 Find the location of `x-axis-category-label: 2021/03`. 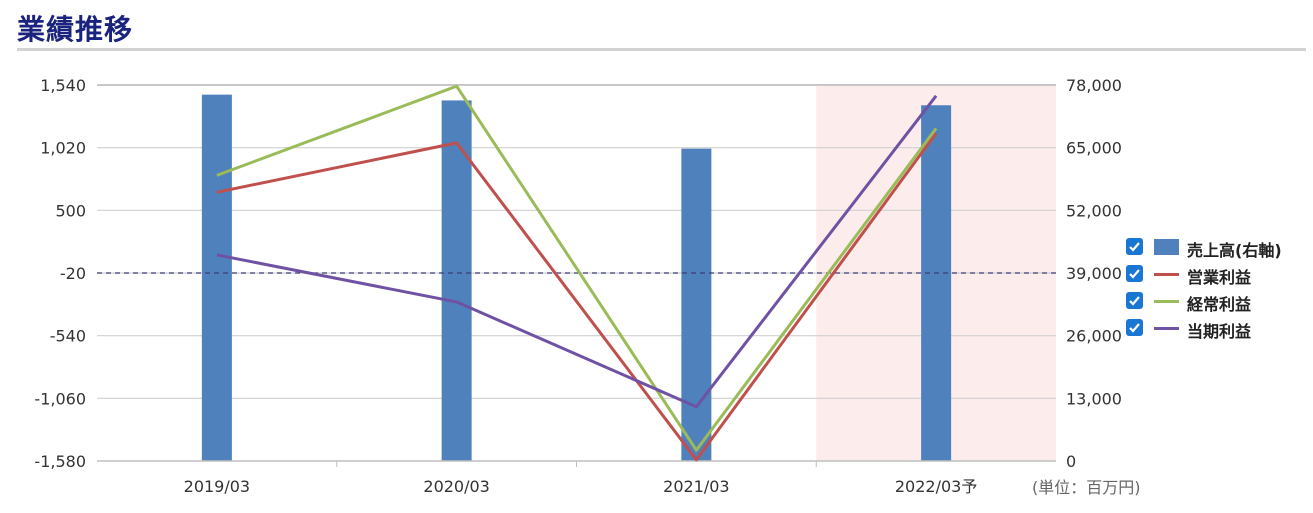

x-axis-category-label: 2021/03 is located at coordinates (696, 486).